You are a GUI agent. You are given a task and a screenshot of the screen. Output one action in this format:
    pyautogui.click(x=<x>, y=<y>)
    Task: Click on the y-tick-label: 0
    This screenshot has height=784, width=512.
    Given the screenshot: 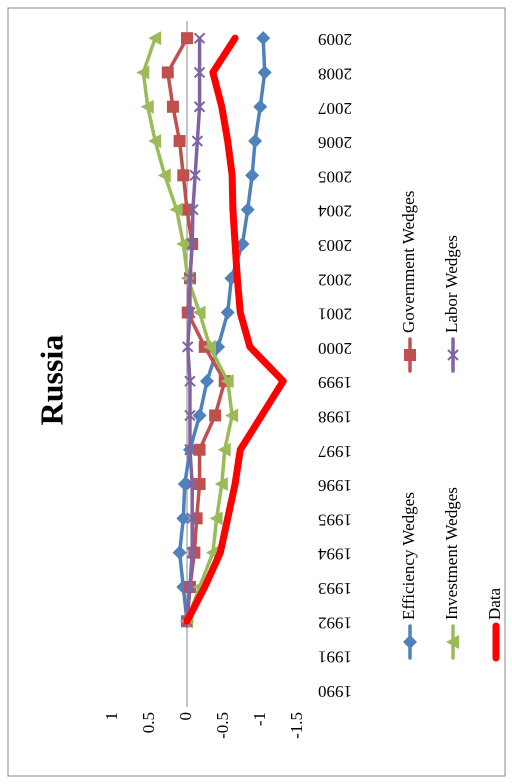 What is the action you would take?
    pyautogui.click(x=185, y=716)
    